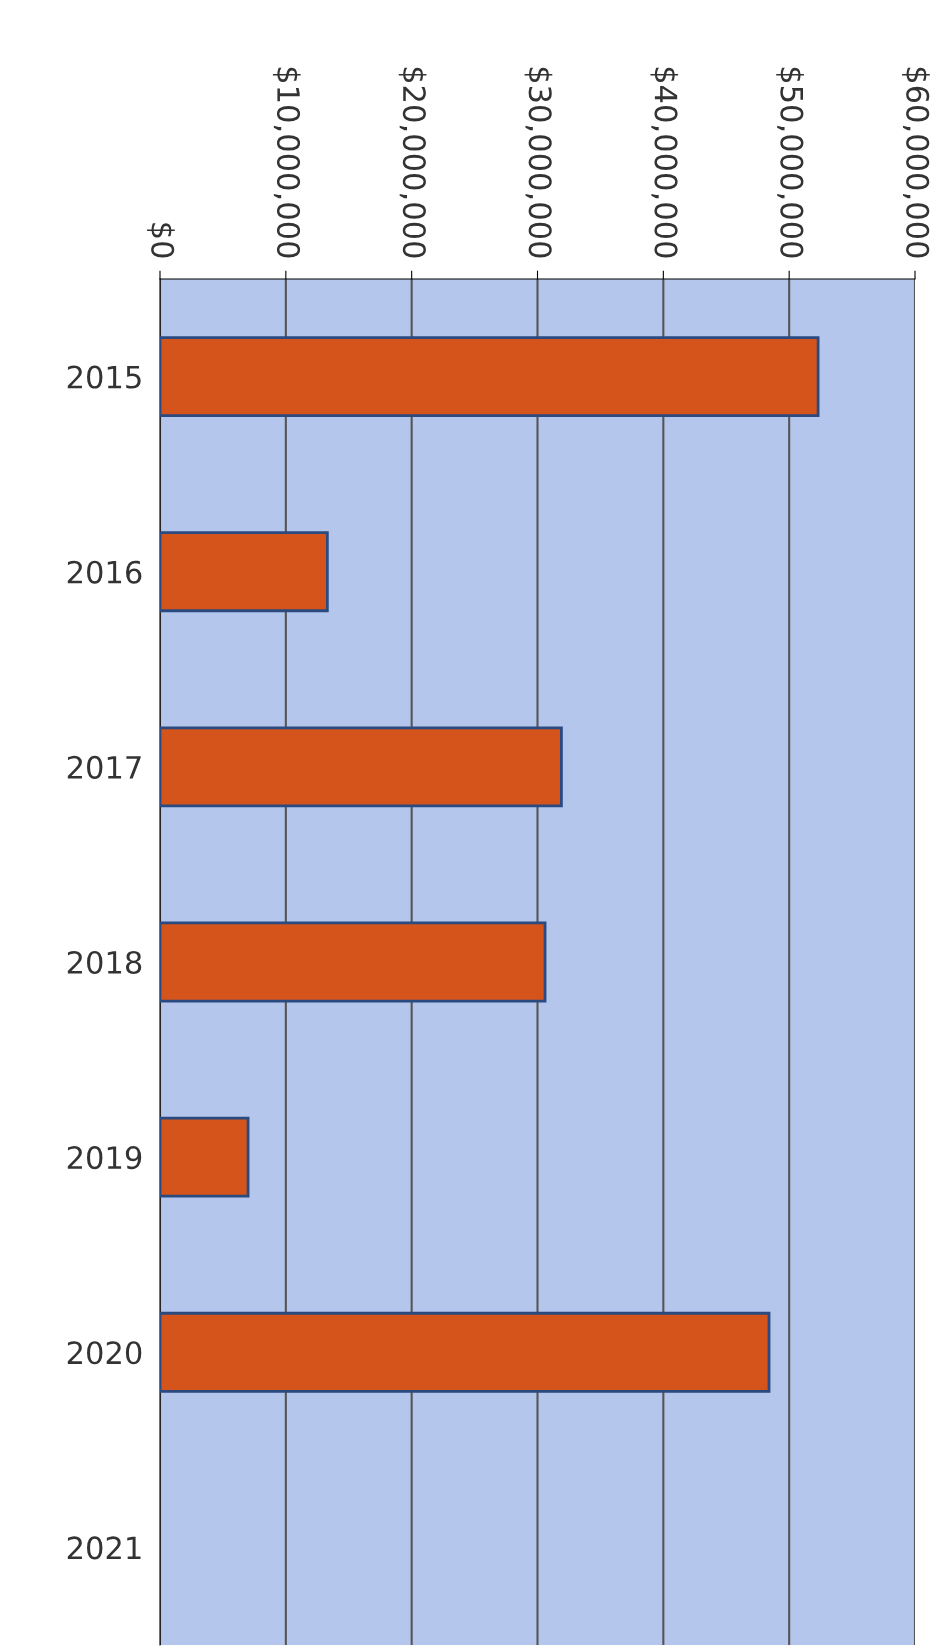  I want to click on y-tick-label: 2021, so click(104, 1548).